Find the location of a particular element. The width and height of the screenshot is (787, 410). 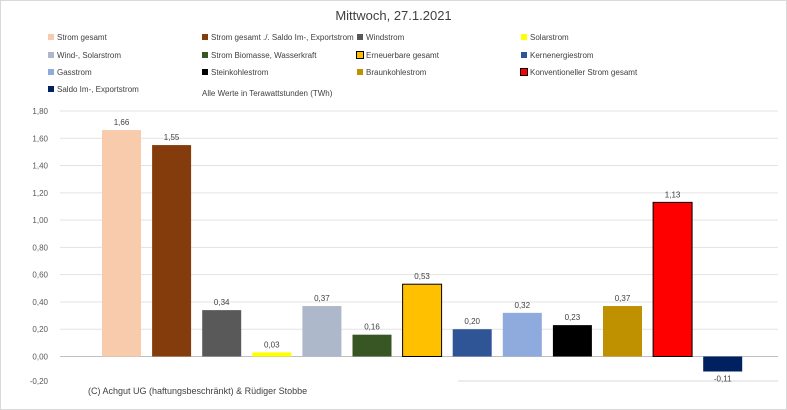

y-tick-label: 1,20 is located at coordinates (40, 193).